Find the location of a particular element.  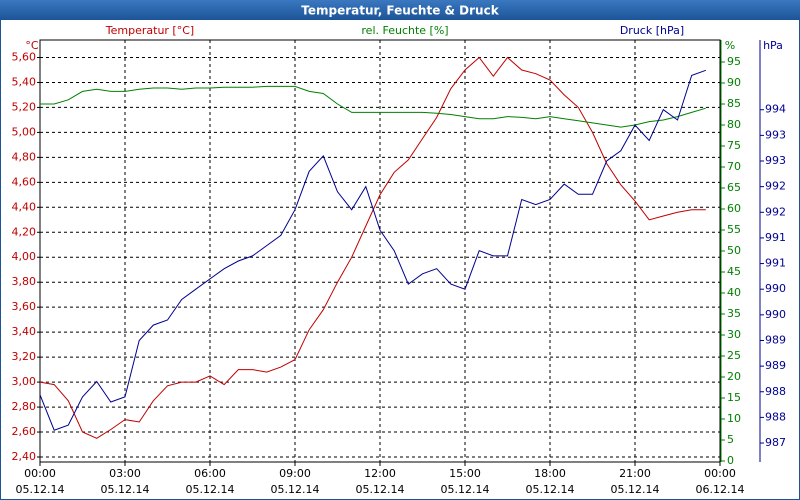

x-tick-label: 15:00 is located at coordinates (465, 473).